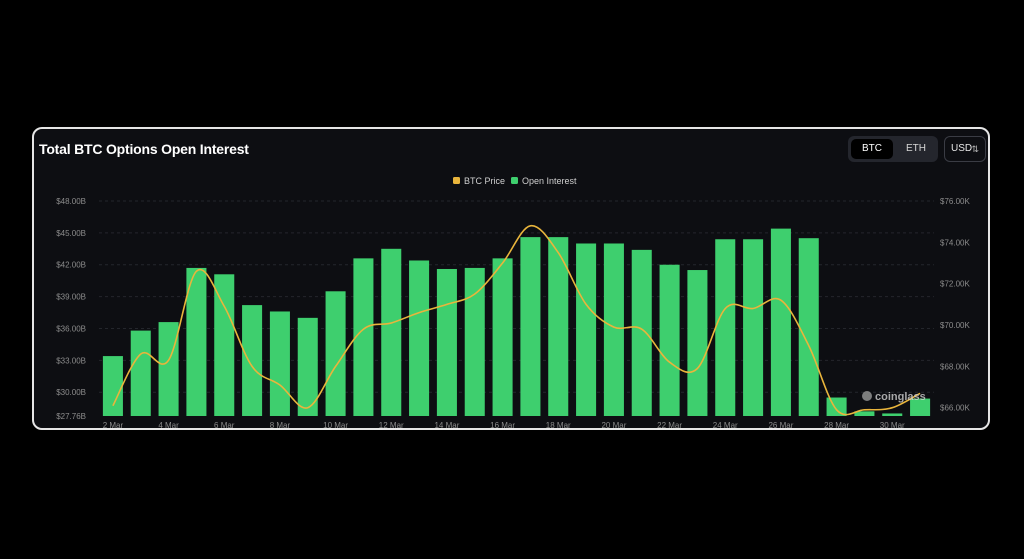 The height and width of the screenshot is (559, 1024). Describe the element at coordinates (224, 425) in the screenshot. I see `x-tick-label: 6 Mar` at that location.